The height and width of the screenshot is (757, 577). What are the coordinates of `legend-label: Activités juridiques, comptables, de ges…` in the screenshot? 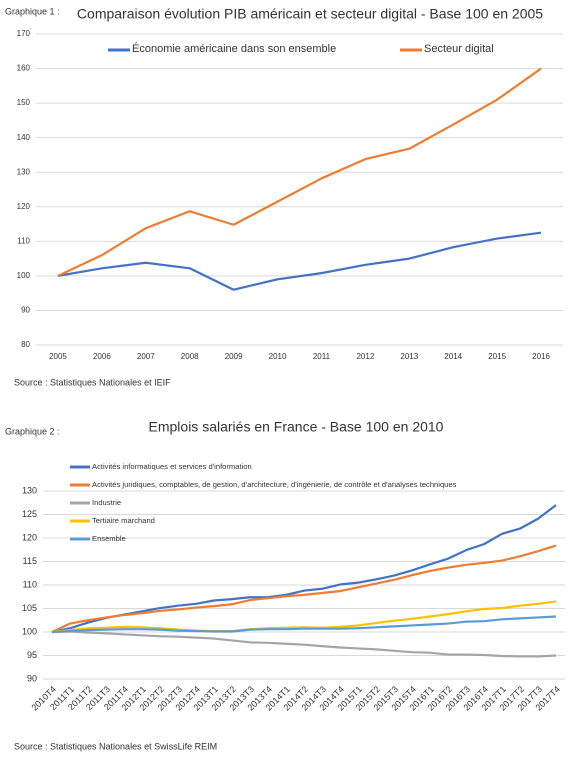 It's located at (274, 484).